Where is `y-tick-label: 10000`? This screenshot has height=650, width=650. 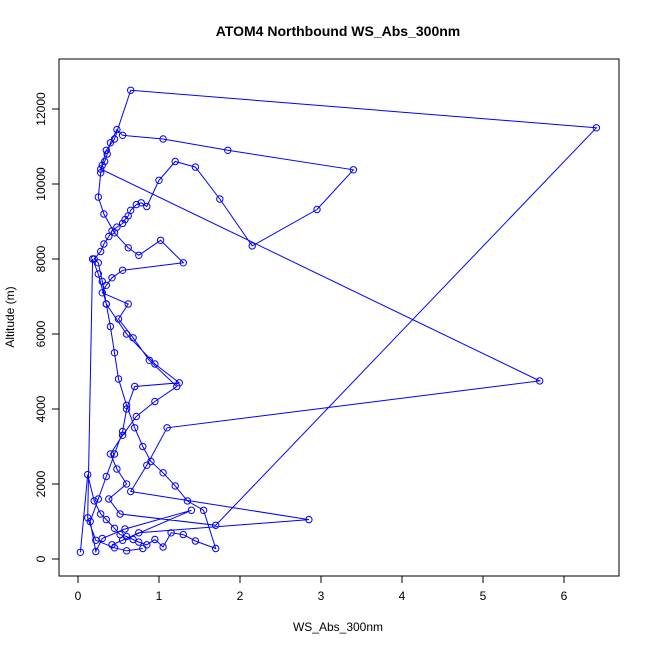 y-tick-label: 10000 is located at coordinates (41, 184).